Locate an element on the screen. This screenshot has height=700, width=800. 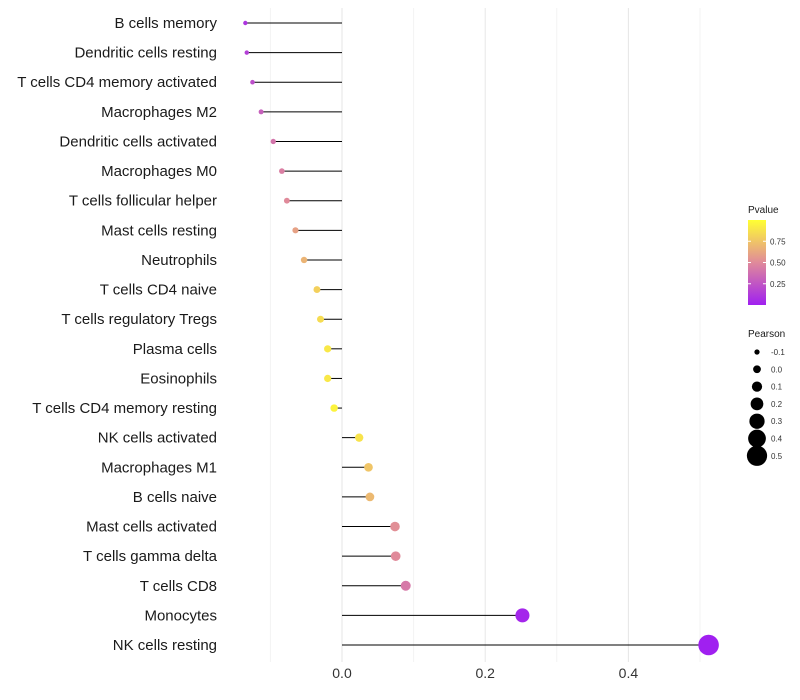
size-legend-label: 0.5 is located at coordinates (777, 456).